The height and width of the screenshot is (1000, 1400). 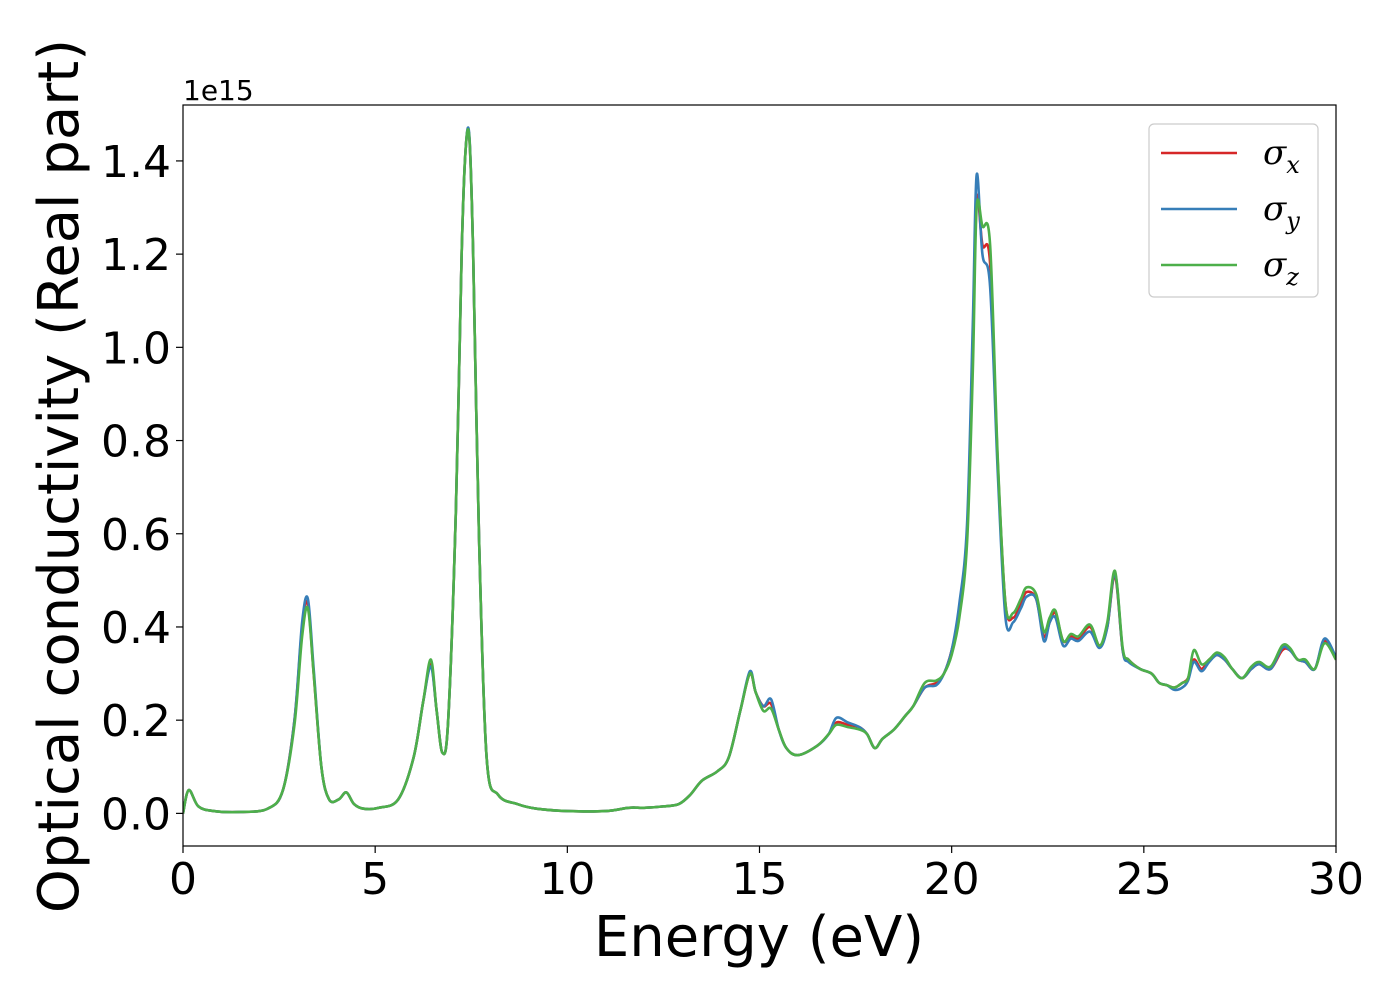 What do you see at coordinates (136, 348) in the screenshot?
I see `y-tick-label: 1.0` at bounding box center [136, 348].